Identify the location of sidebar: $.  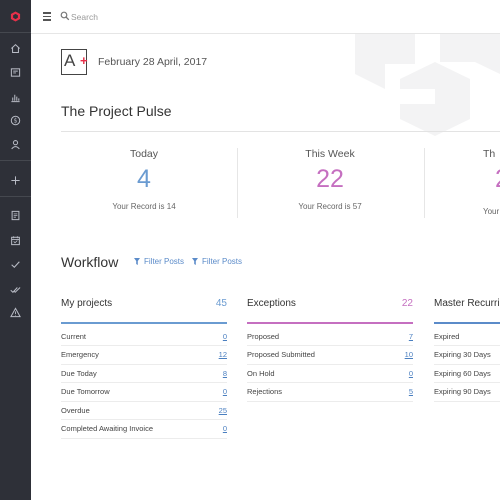
(15, 250).